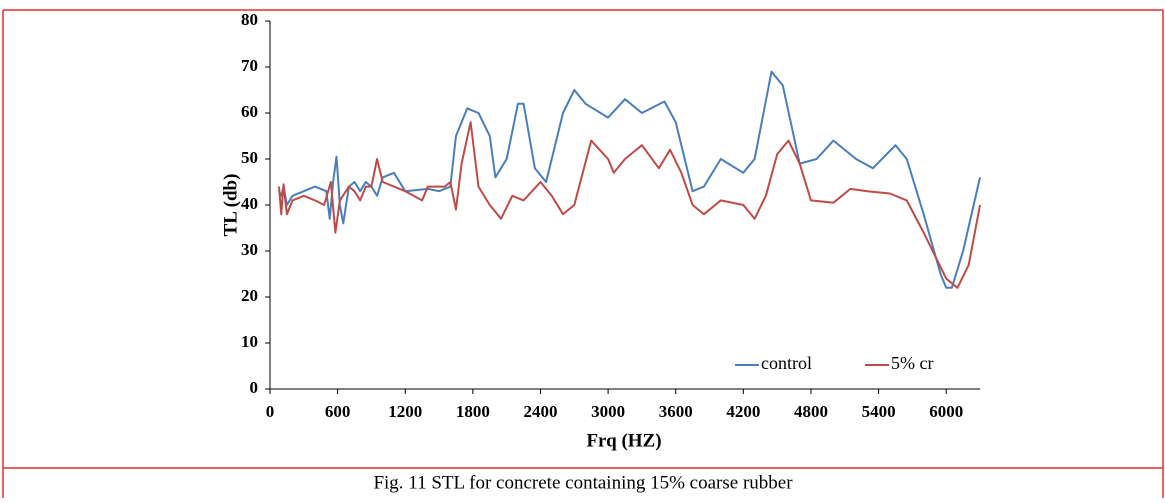 The width and height of the screenshot is (1165, 503). Describe the element at coordinates (270, 411) in the screenshot. I see `x-tick-label: 0` at that location.